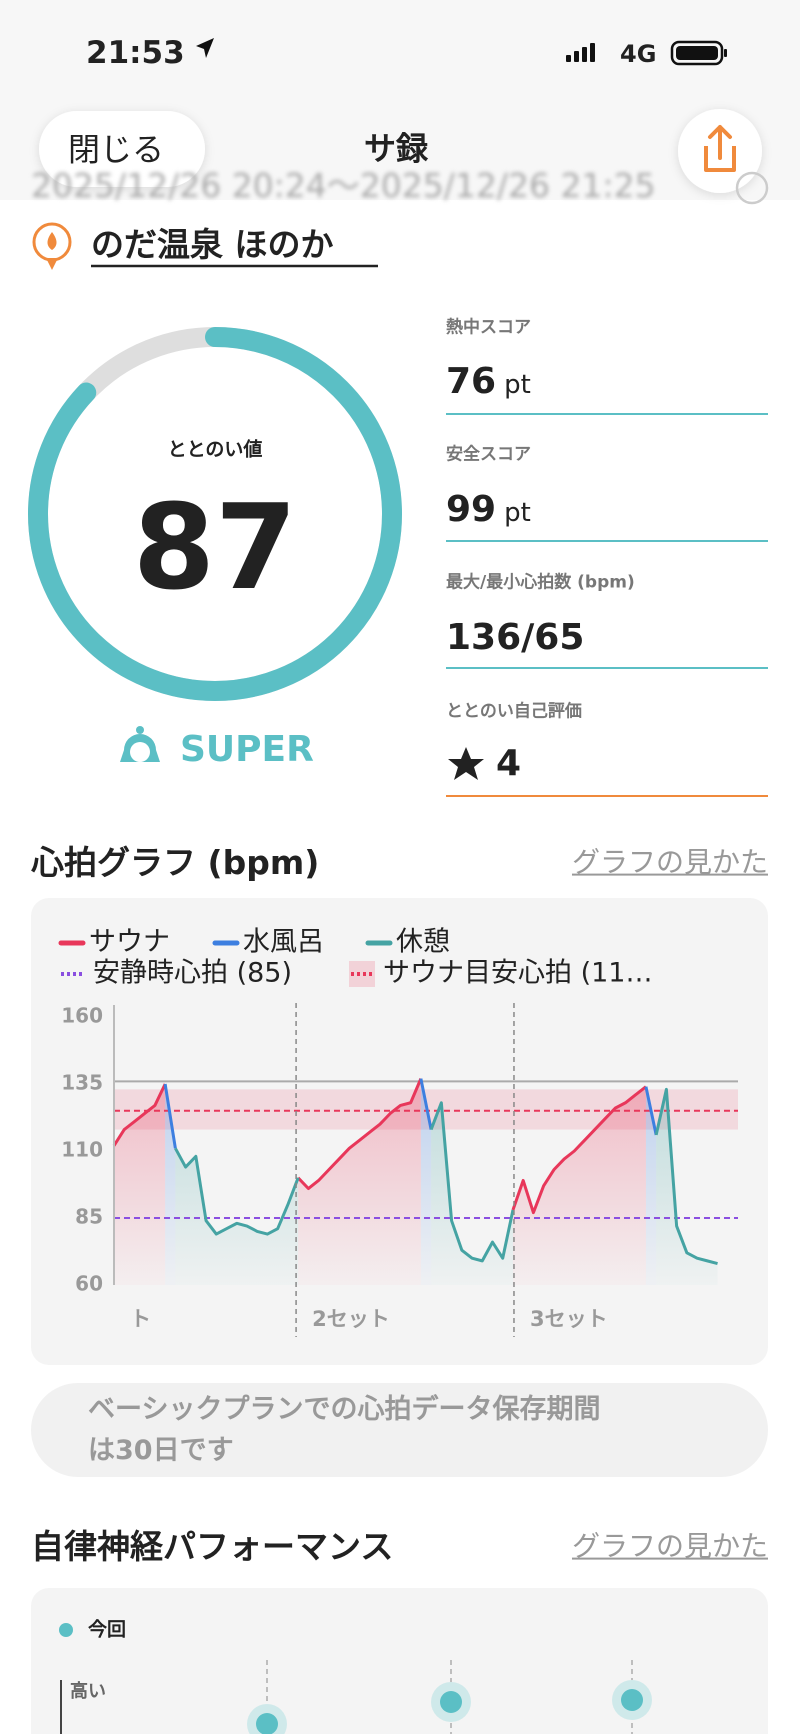 The height and width of the screenshot is (1734, 800). What do you see at coordinates (140, 752) in the screenshot?
I see `level-icon-face` at bounding box center [140, 752].